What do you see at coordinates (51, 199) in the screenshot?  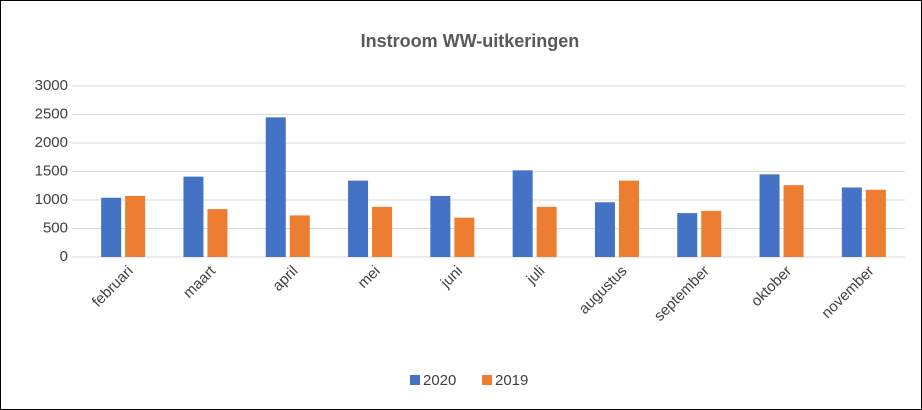 I see `y-tick-label: 1000` at bounding box center [51, 199].